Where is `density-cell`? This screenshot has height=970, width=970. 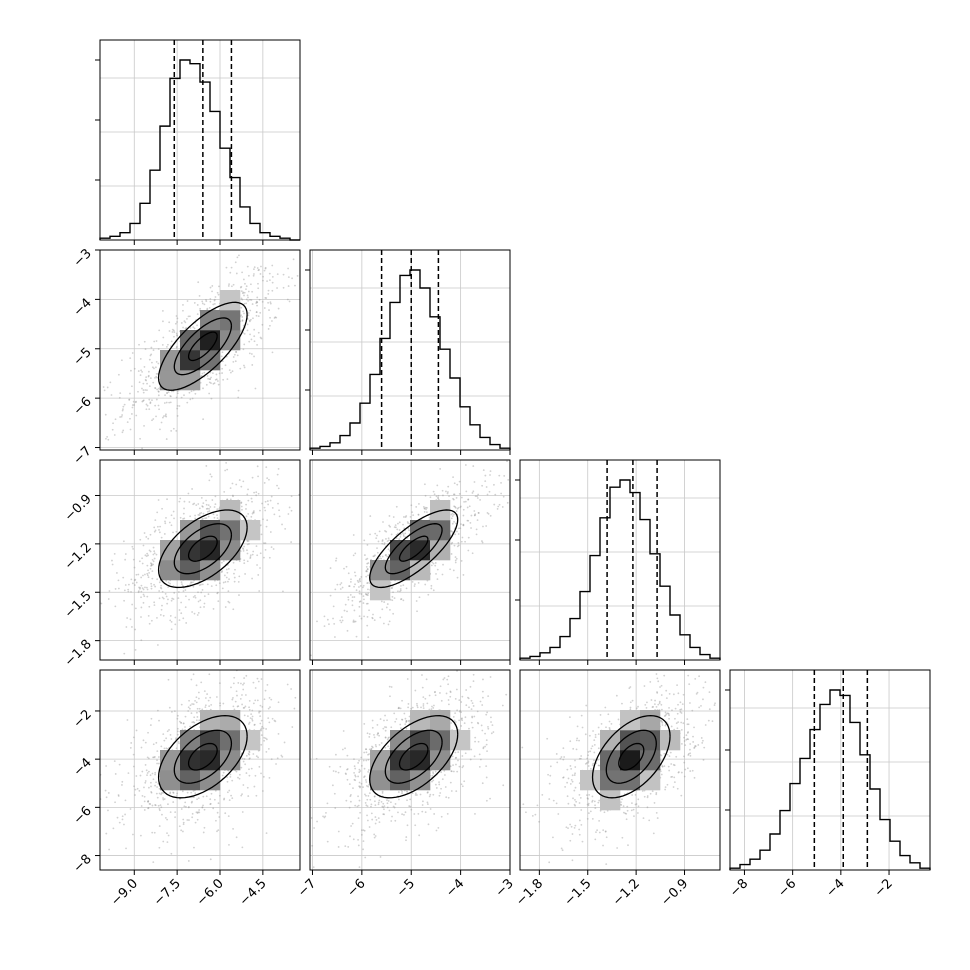 density-cell is located at coordinates (440, 720).